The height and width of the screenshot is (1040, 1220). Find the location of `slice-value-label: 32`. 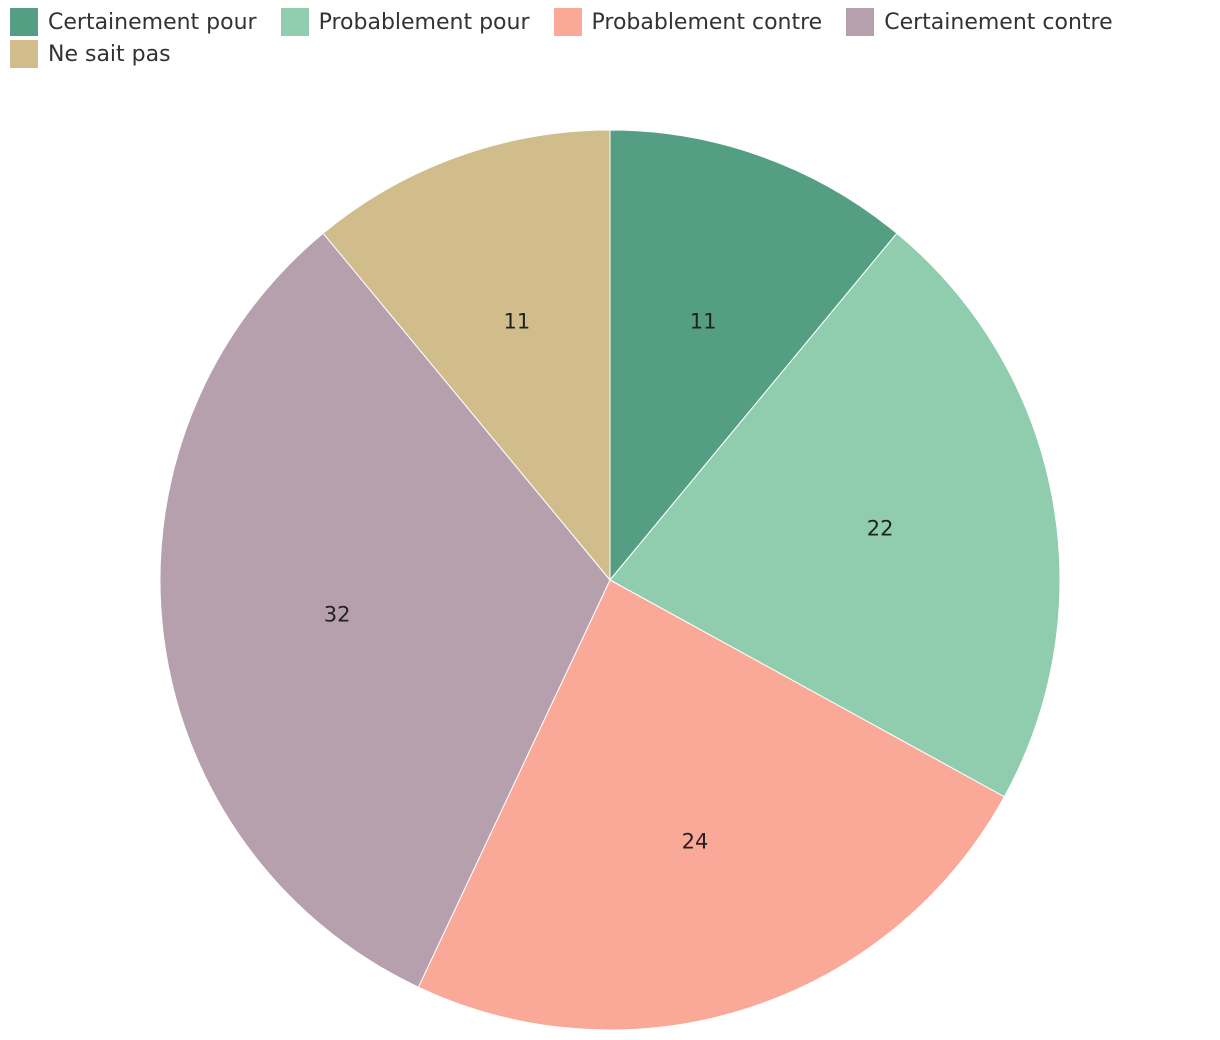

slice-value-label: 32 is located at coordinates (337, 614).